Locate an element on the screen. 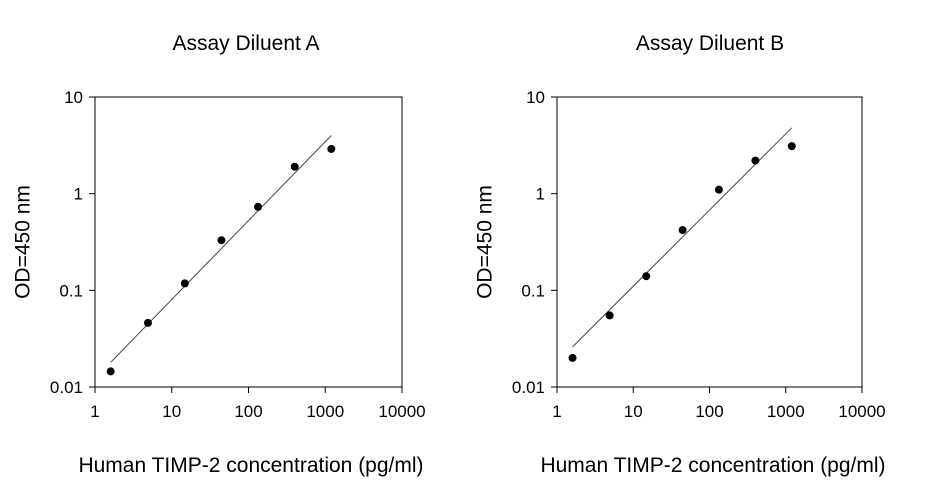 The height and width of the screenshot is (480, 926). chart-title: Assay Diluent B is located at coordinates (710, 43).